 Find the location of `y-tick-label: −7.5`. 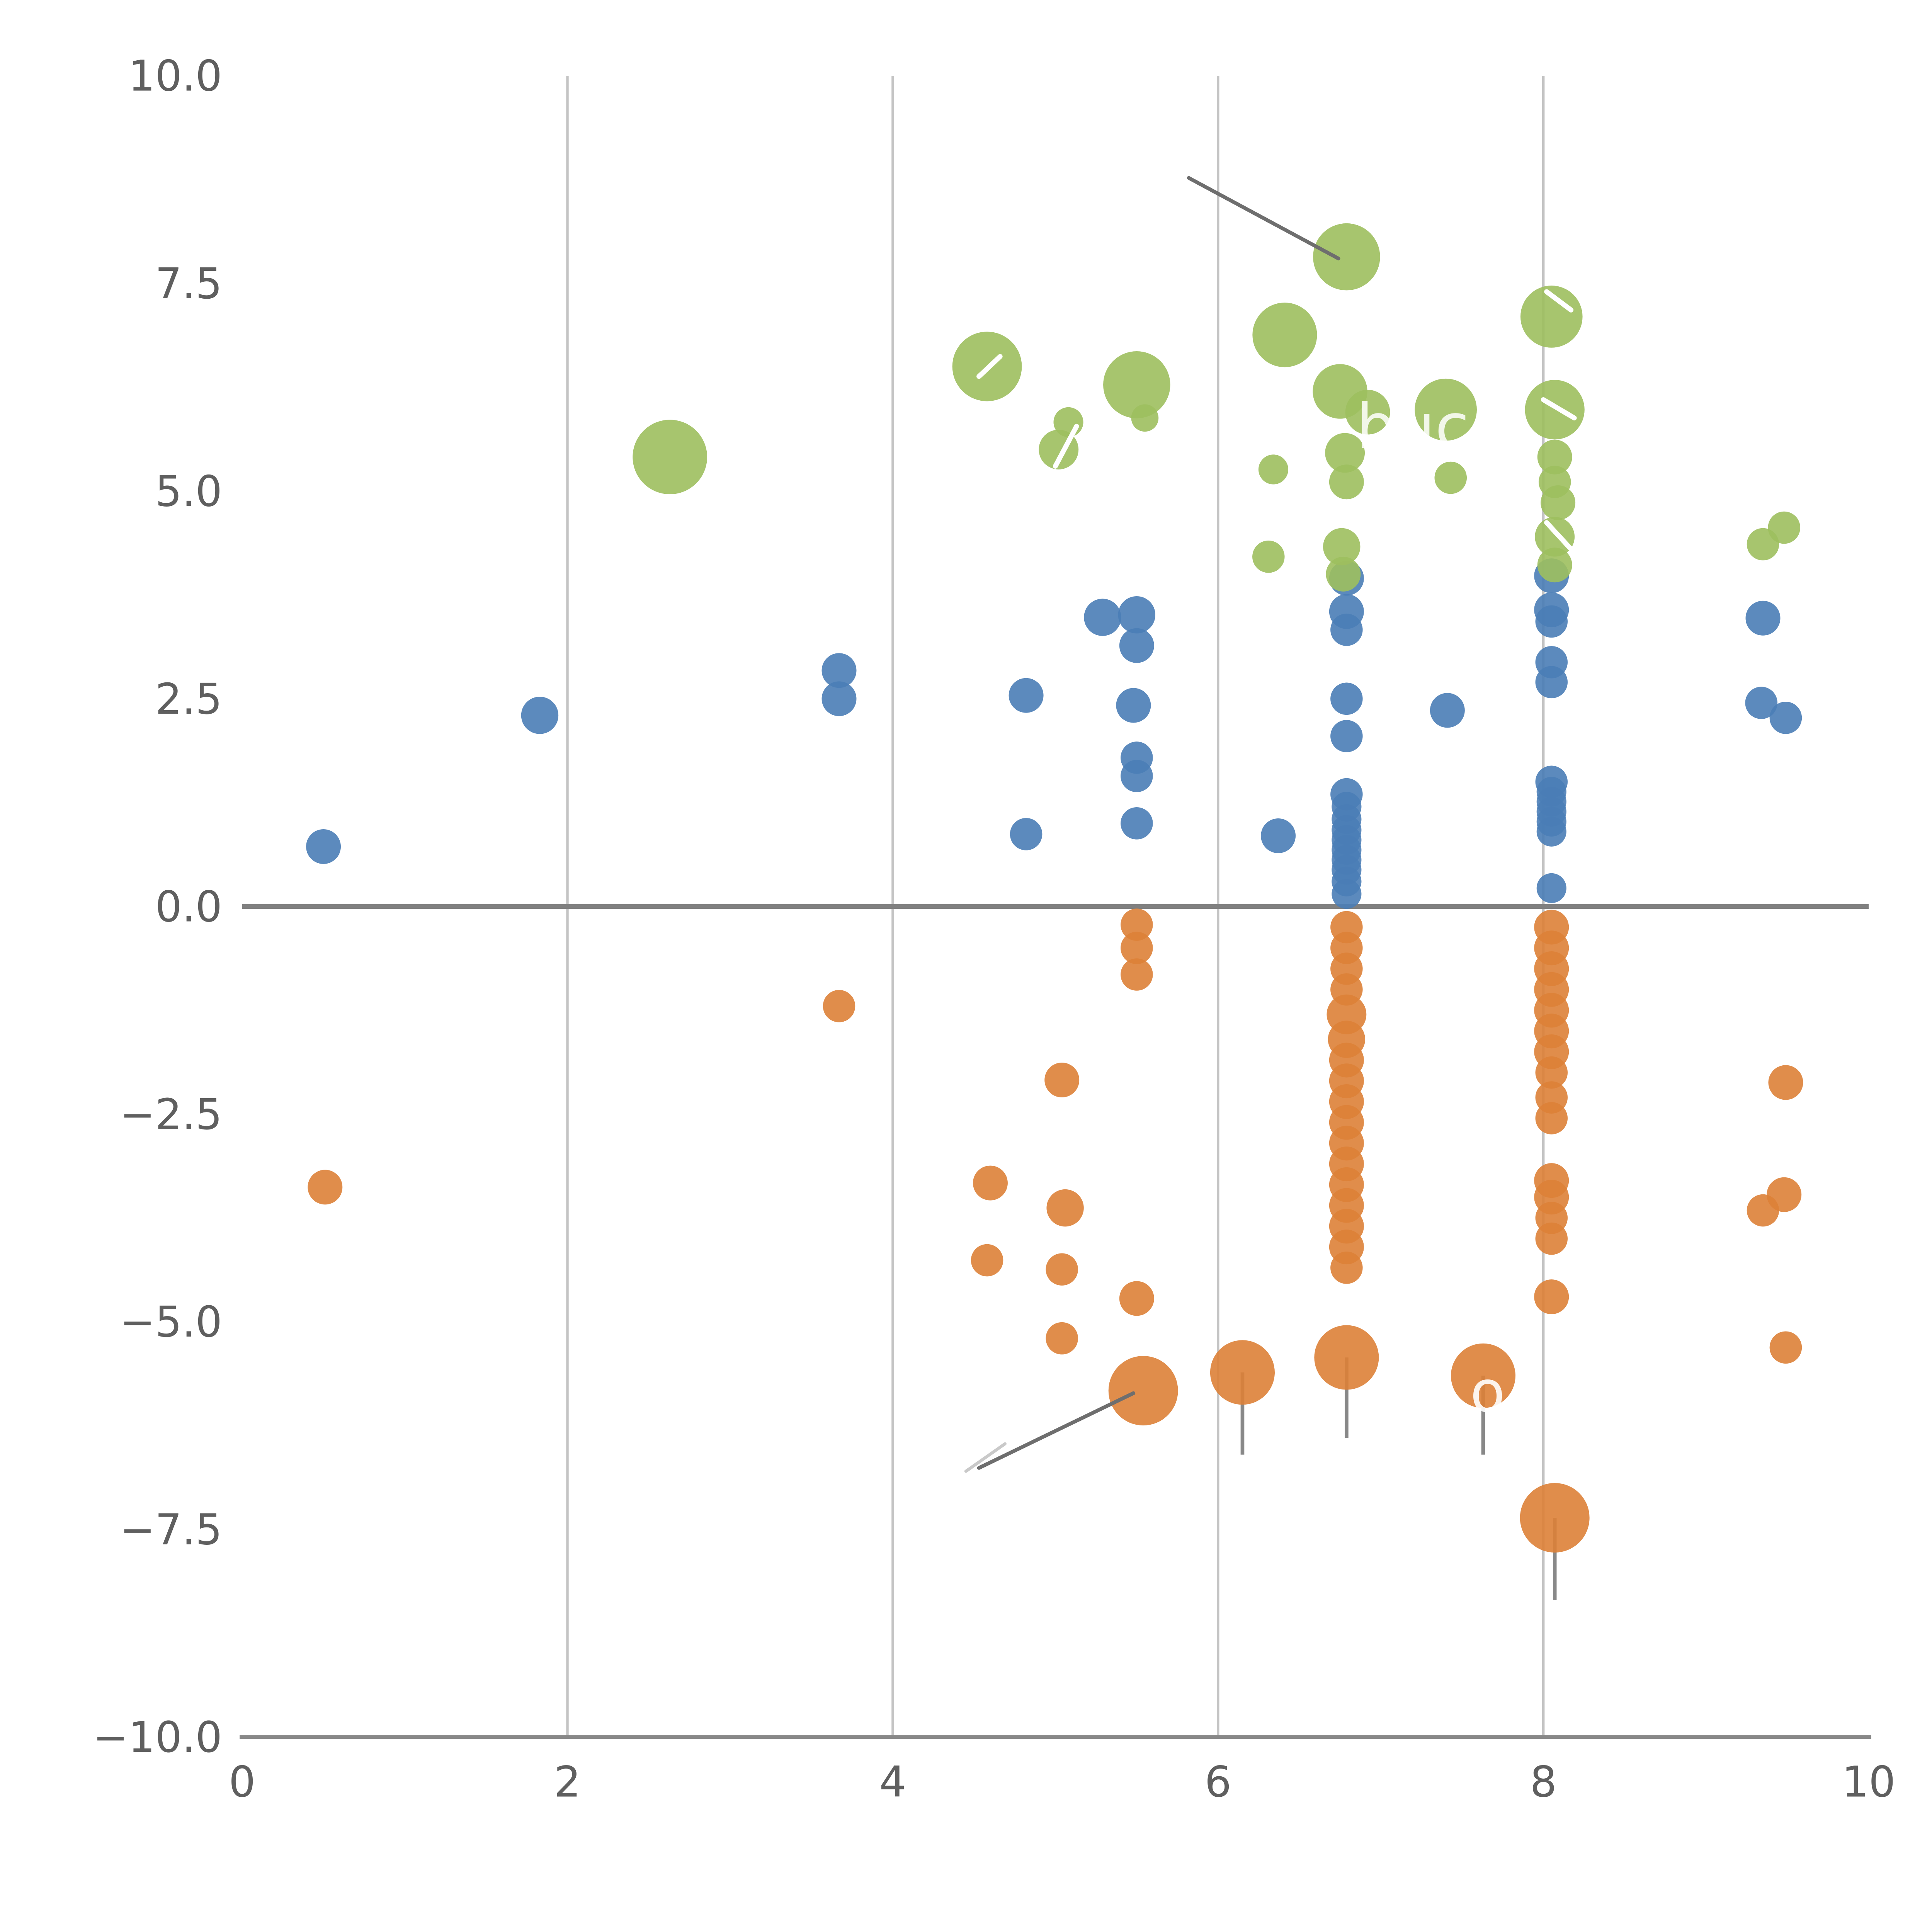

y-tick-label: −7.5 is located at coordinates (171, 1530).